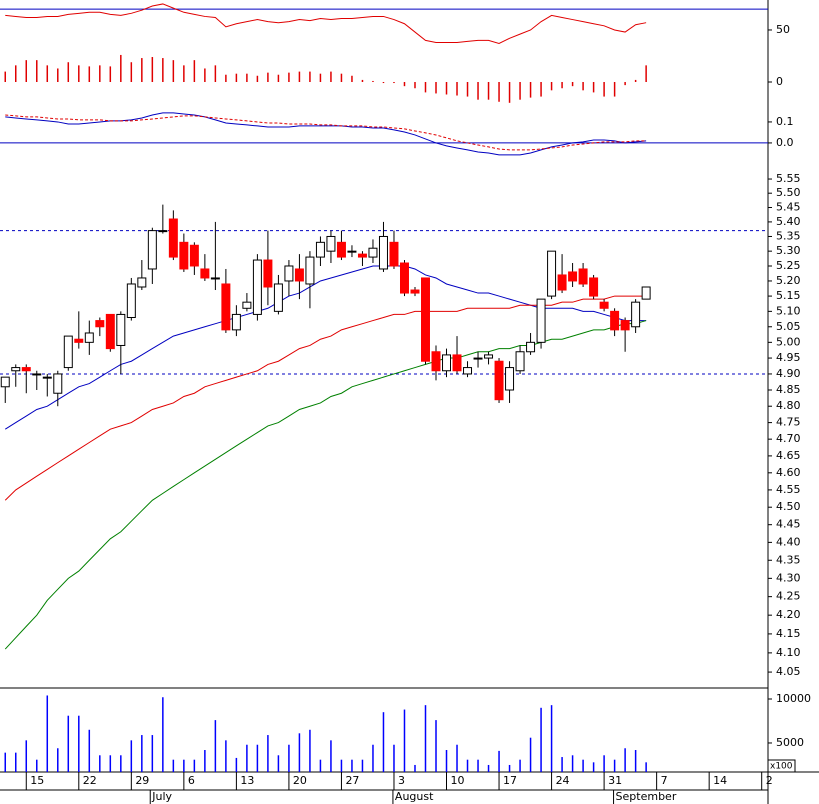 This screenshot has width=819, height=804. Describe the element at coordinates (352, 780) in the screenshot. I see `x-tick-label: 27` at that location.